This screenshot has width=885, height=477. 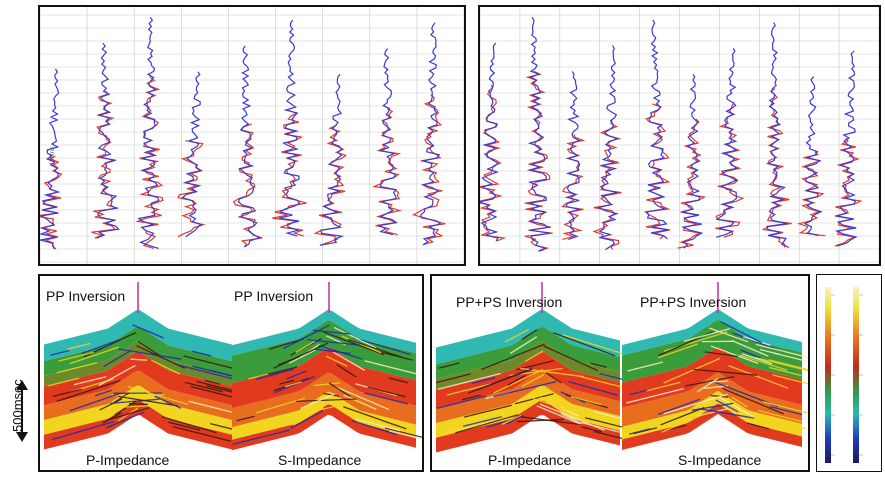 I want to click on scale-bar-label: 500msec, so click(x=17, y=405).